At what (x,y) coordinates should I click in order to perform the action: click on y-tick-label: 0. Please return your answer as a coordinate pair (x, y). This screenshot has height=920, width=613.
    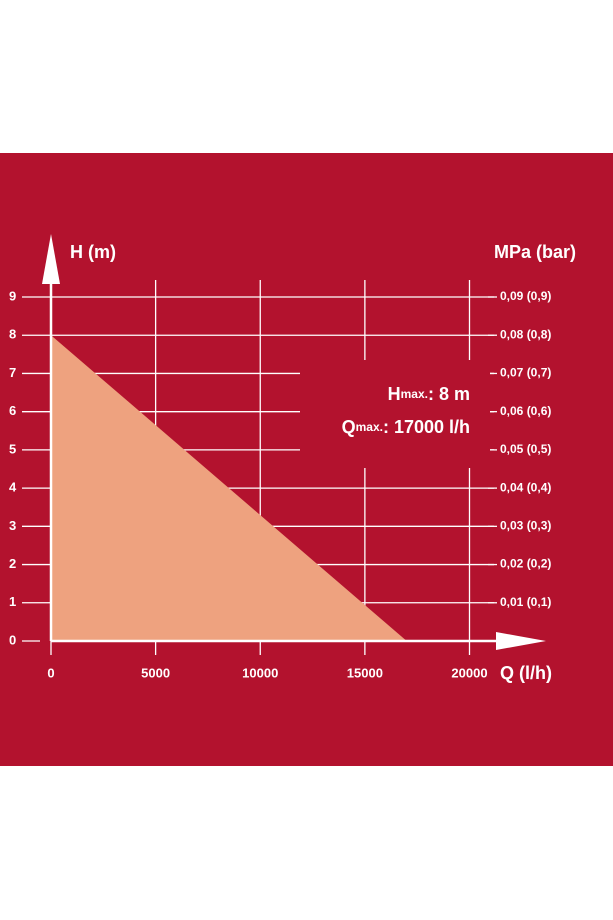
    Looking at the image, I should click on (12, 639).